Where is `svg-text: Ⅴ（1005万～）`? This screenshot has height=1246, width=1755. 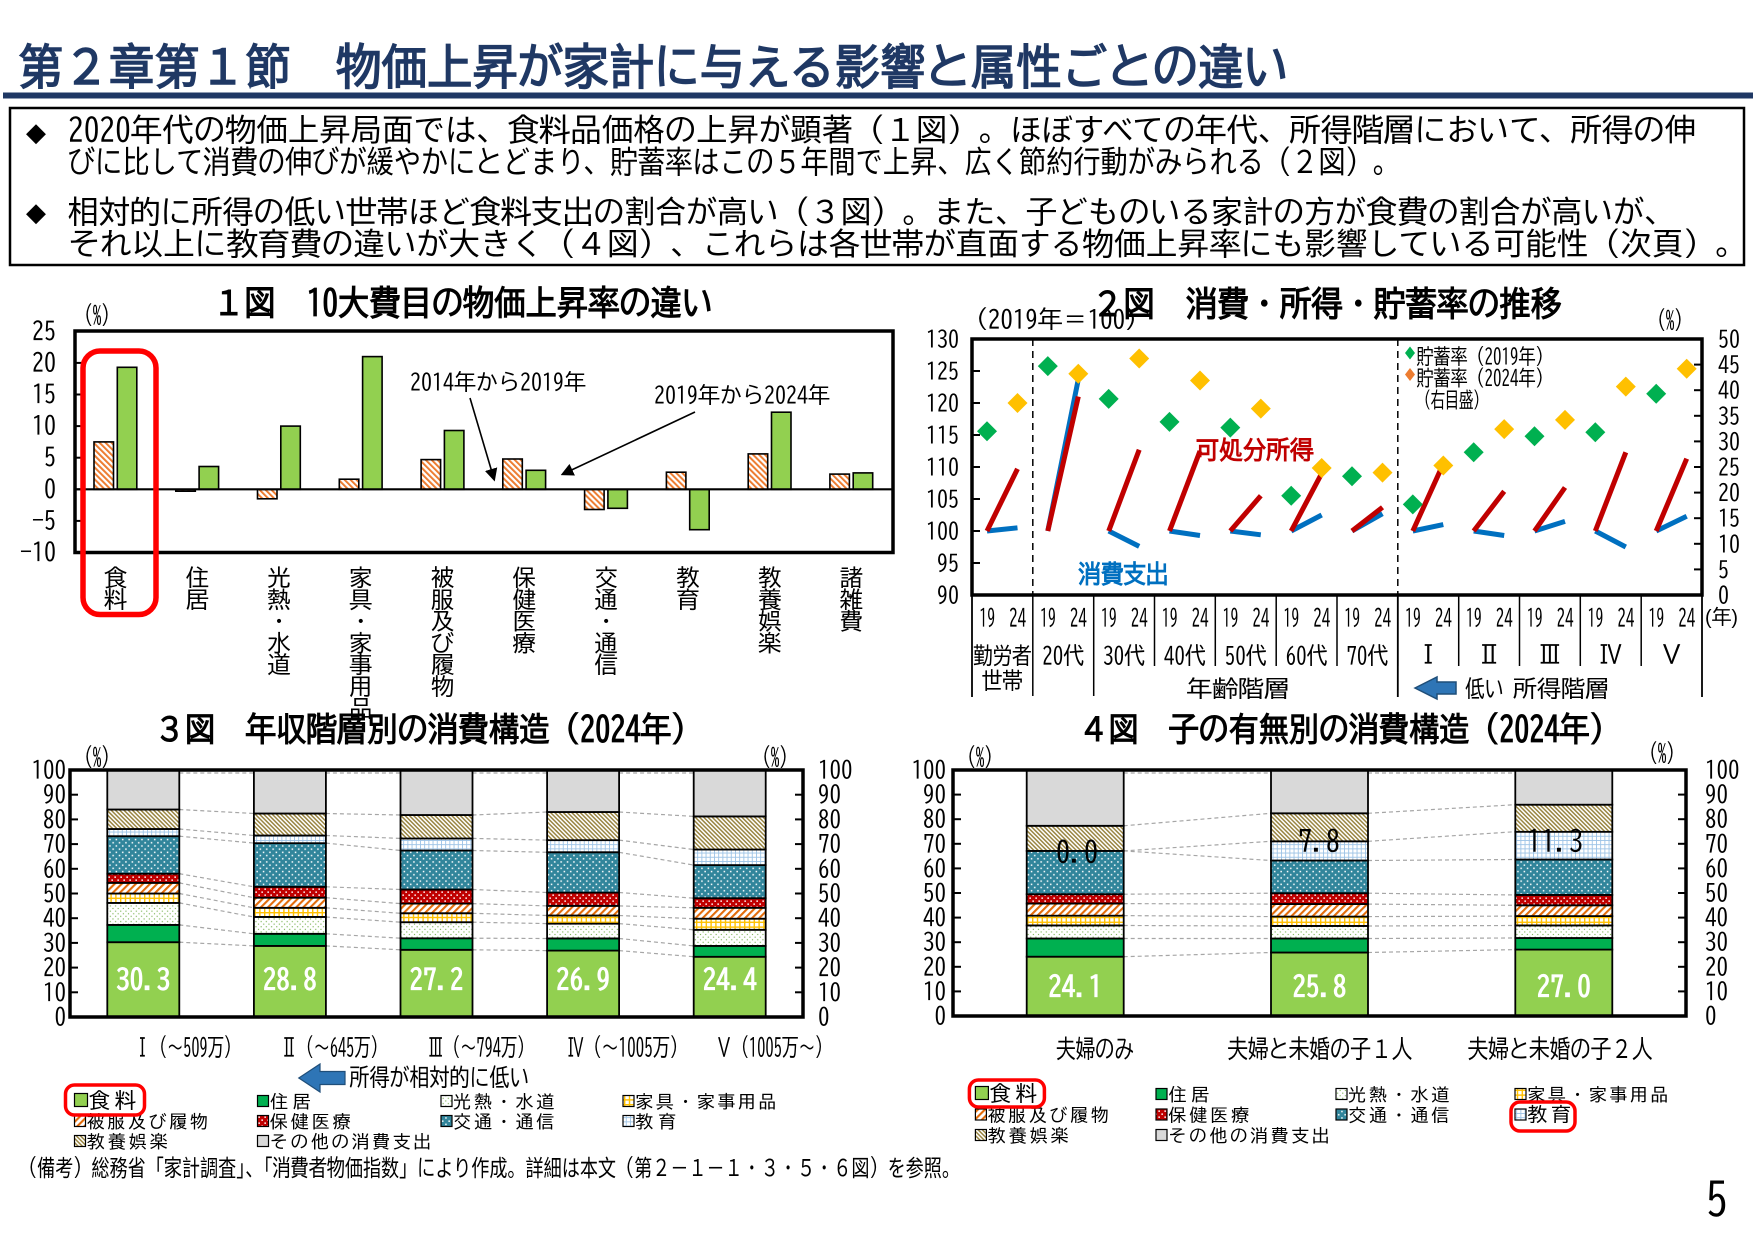
svg-text: Ⅴ（1005万～） is located at coordinates (774, 1047).